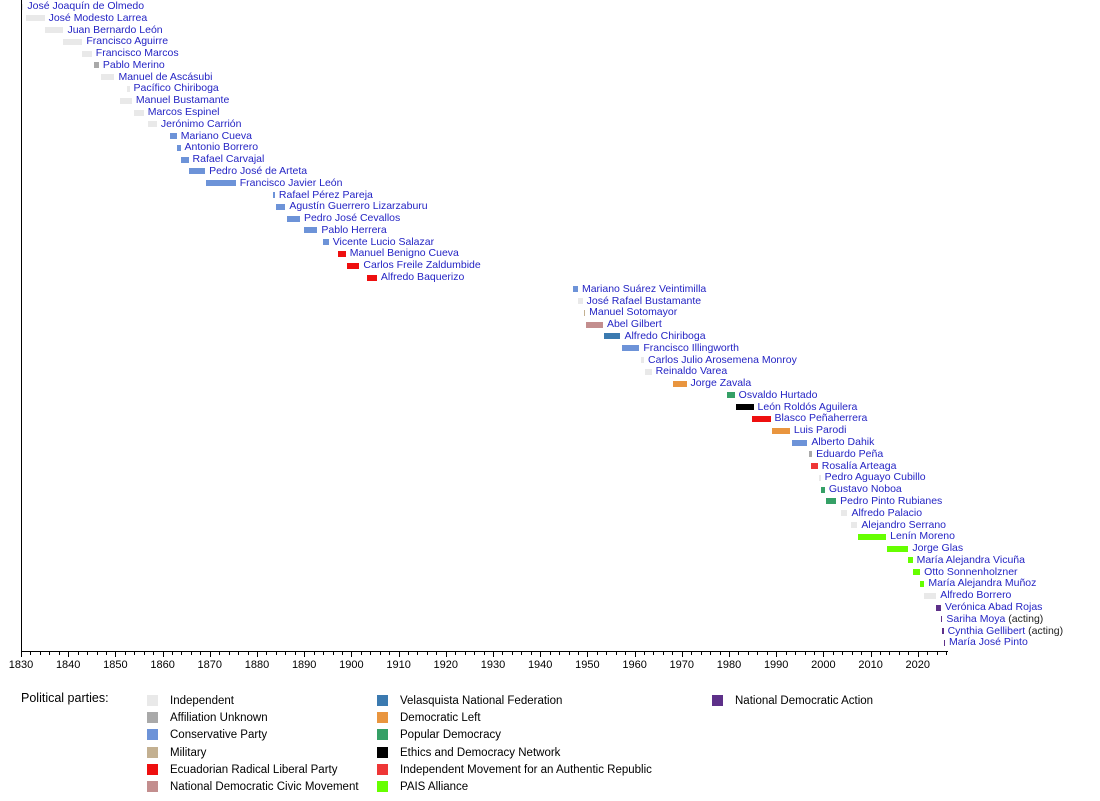 This screenshot has height=801, width=1100. What do you see at coordinates (729, 665) in the screenshot?
I see `axis-year-label: 1980` at bounding box center [729, 665].